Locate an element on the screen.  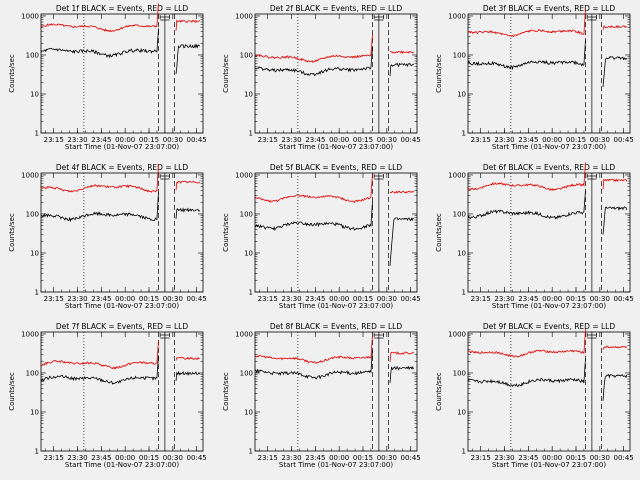
panel-title: Det 2f BLACK = Events, RED = LLD is located at coordinates (336, 8).